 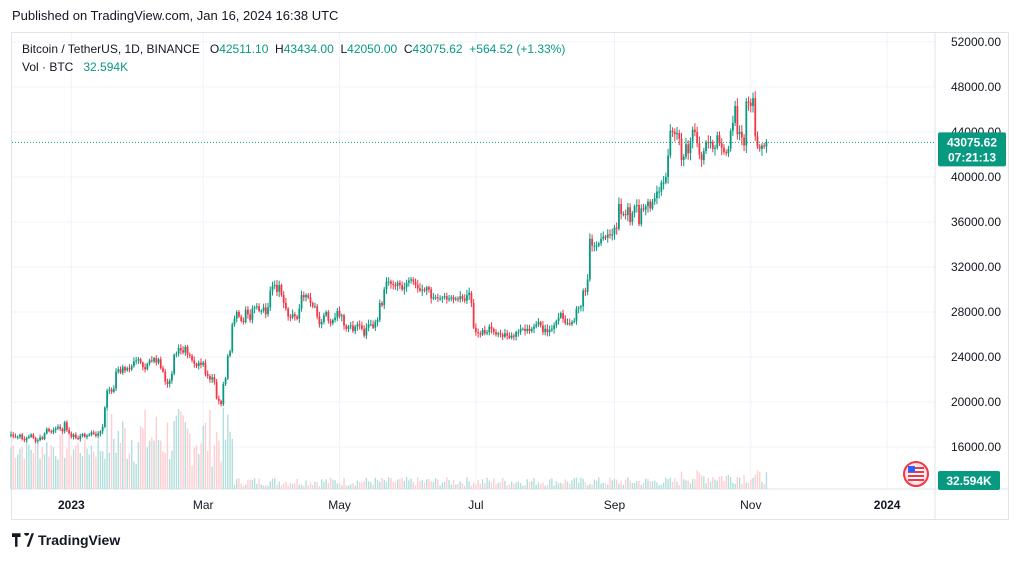 What do you see at coordinates (916, 474) in the screenshot?
I see `us-flag-event-icon` at bounding box center [916, 474].